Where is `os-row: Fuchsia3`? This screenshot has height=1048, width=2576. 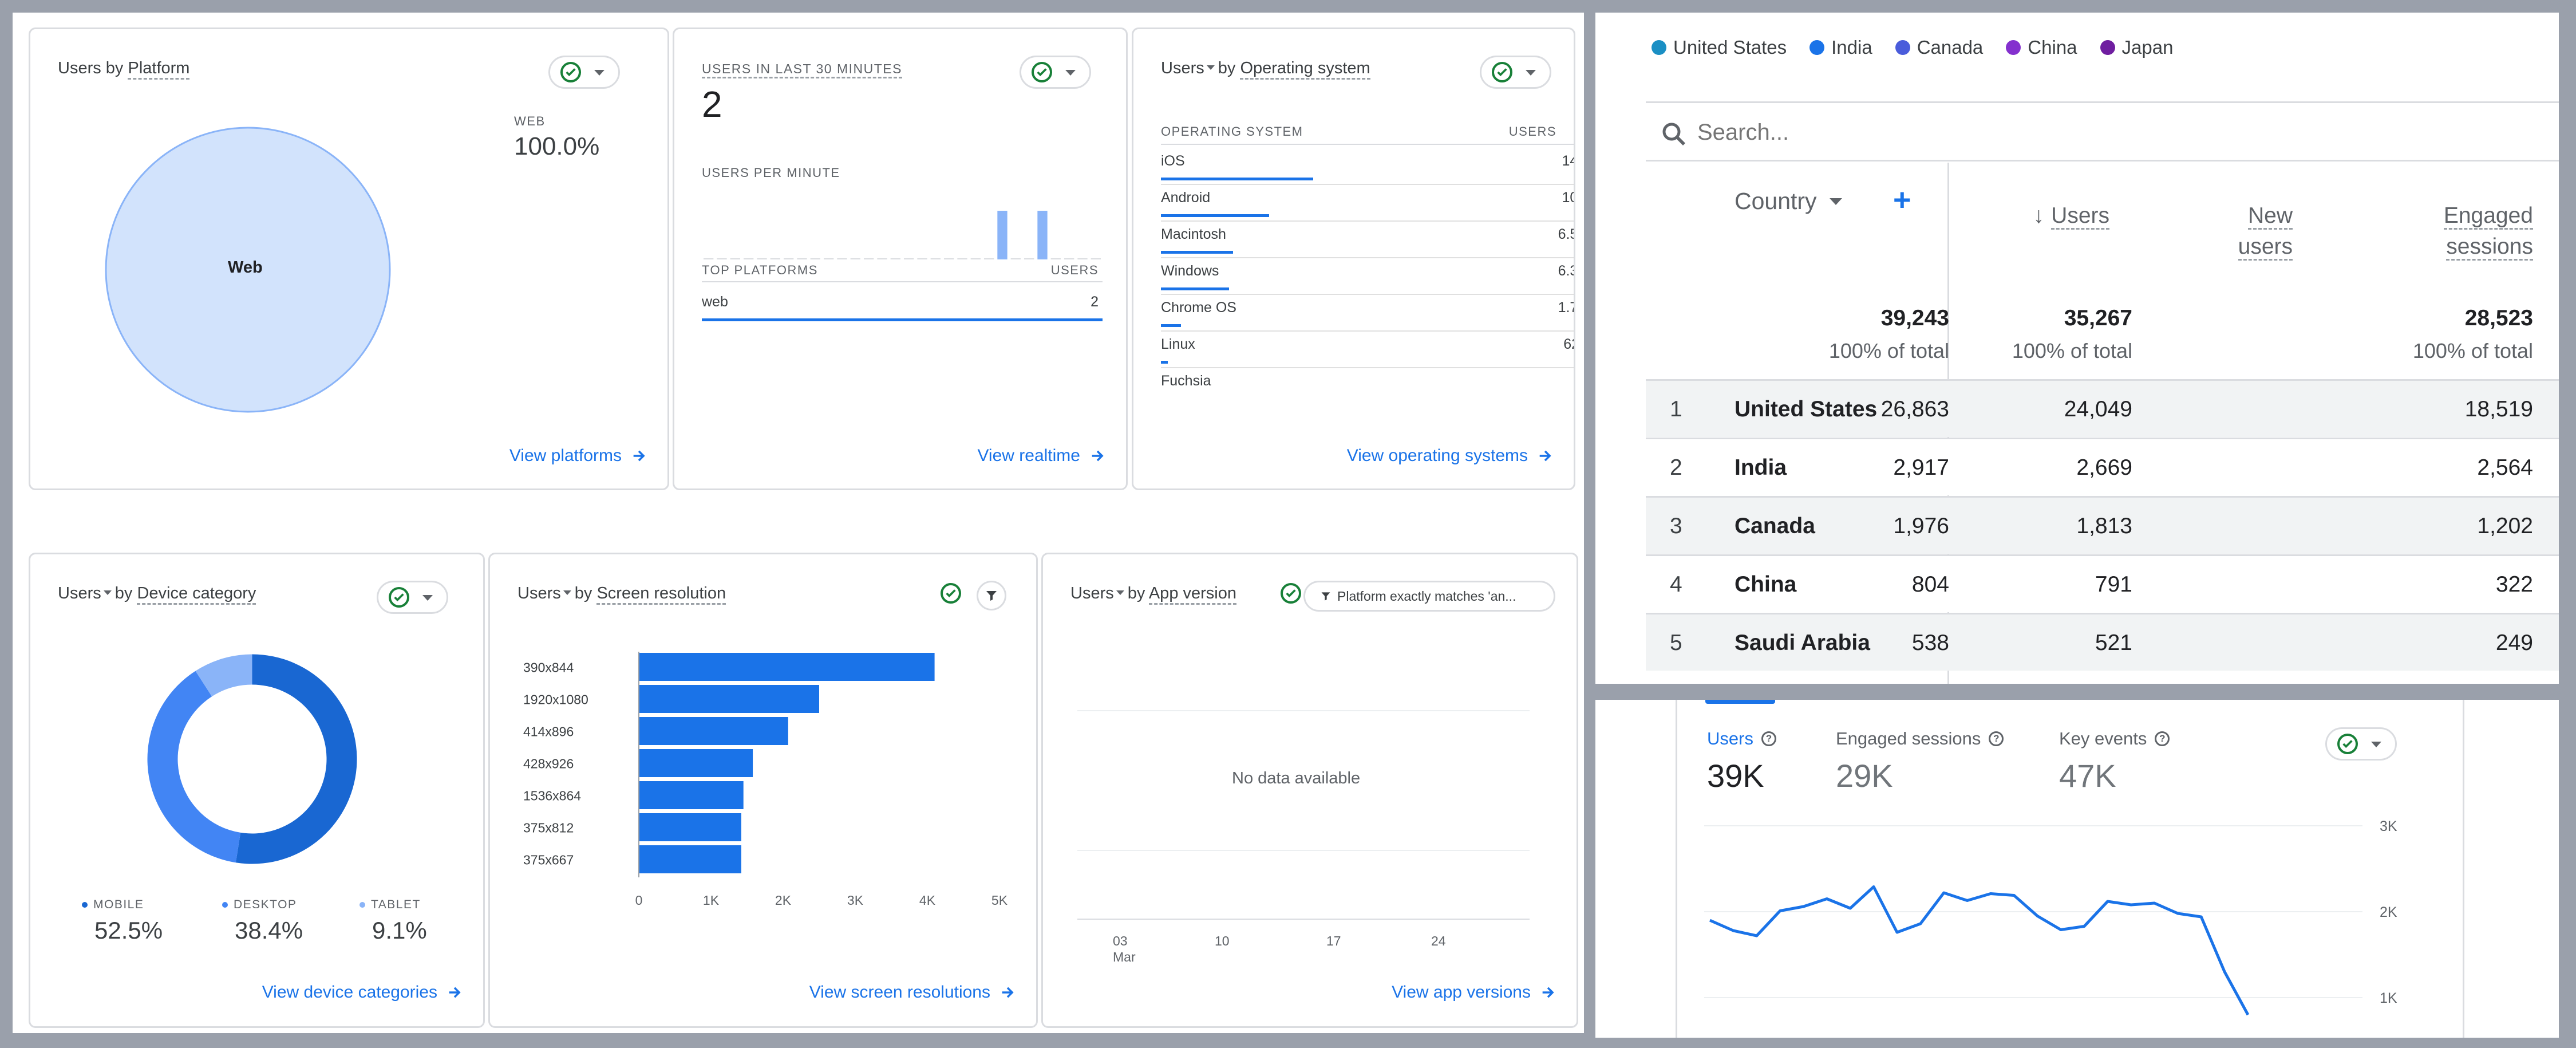
os-row: Fuchsia3 is located at coordinates (1367, 386).